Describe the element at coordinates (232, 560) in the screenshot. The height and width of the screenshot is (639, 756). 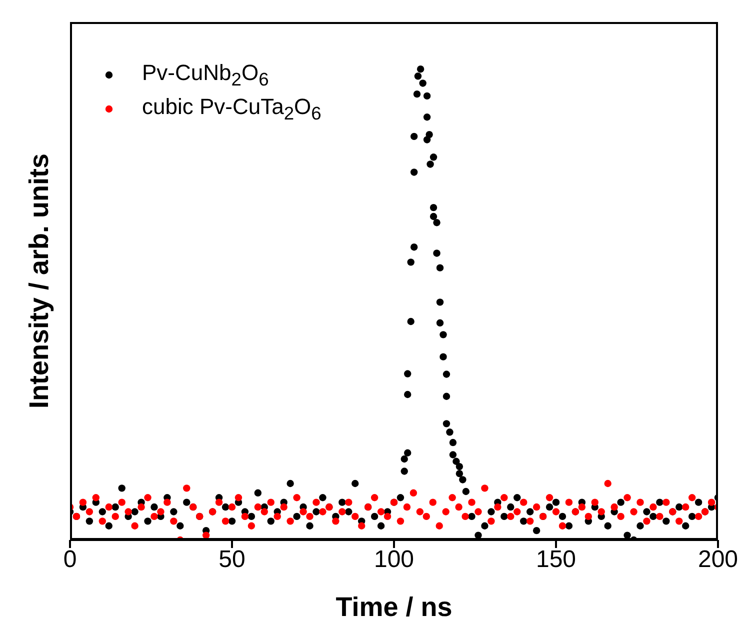
I see `x-tick-label: 50` at that location.